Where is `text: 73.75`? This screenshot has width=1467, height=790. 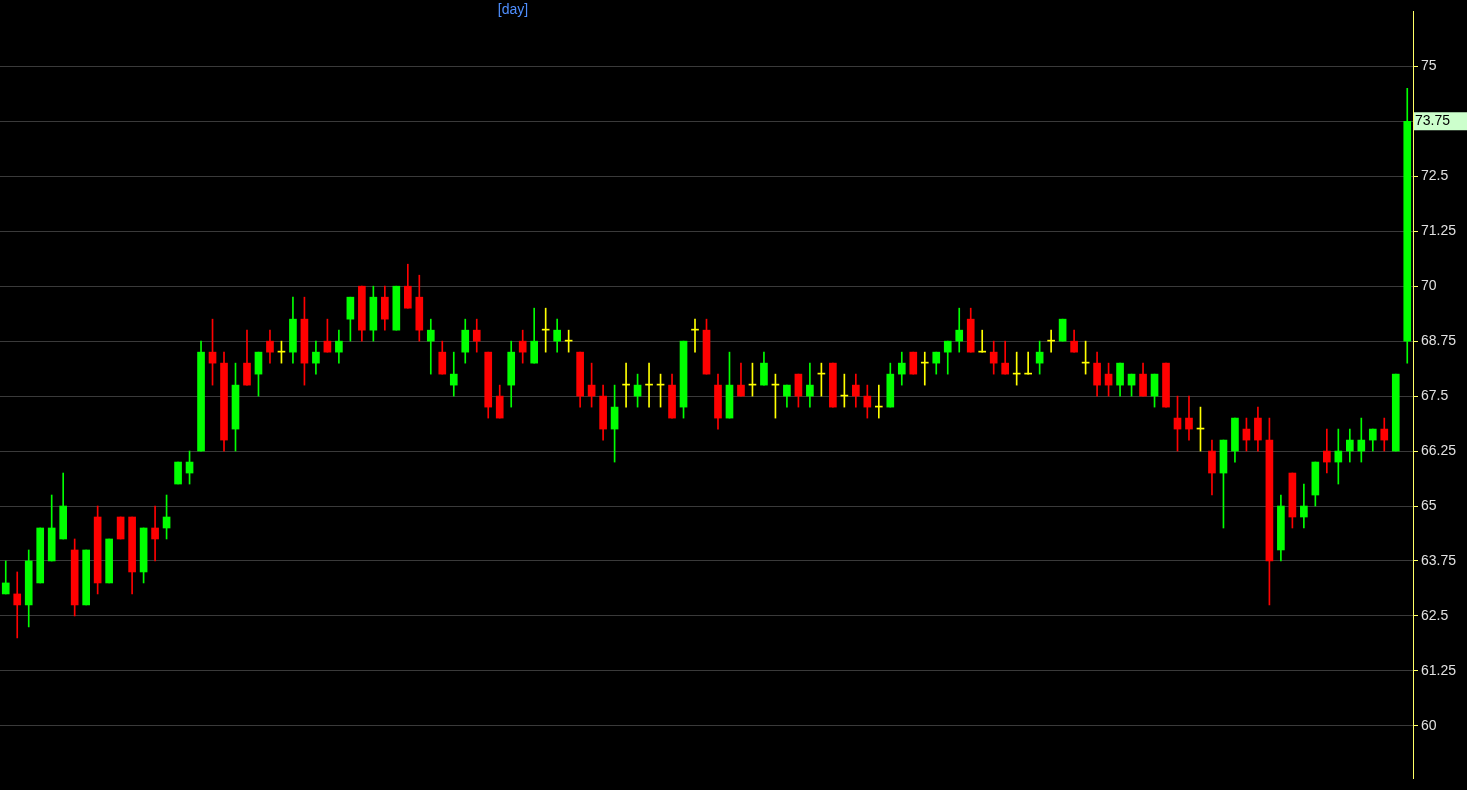 text: 73.75 is located at coordinates (1433, 120).